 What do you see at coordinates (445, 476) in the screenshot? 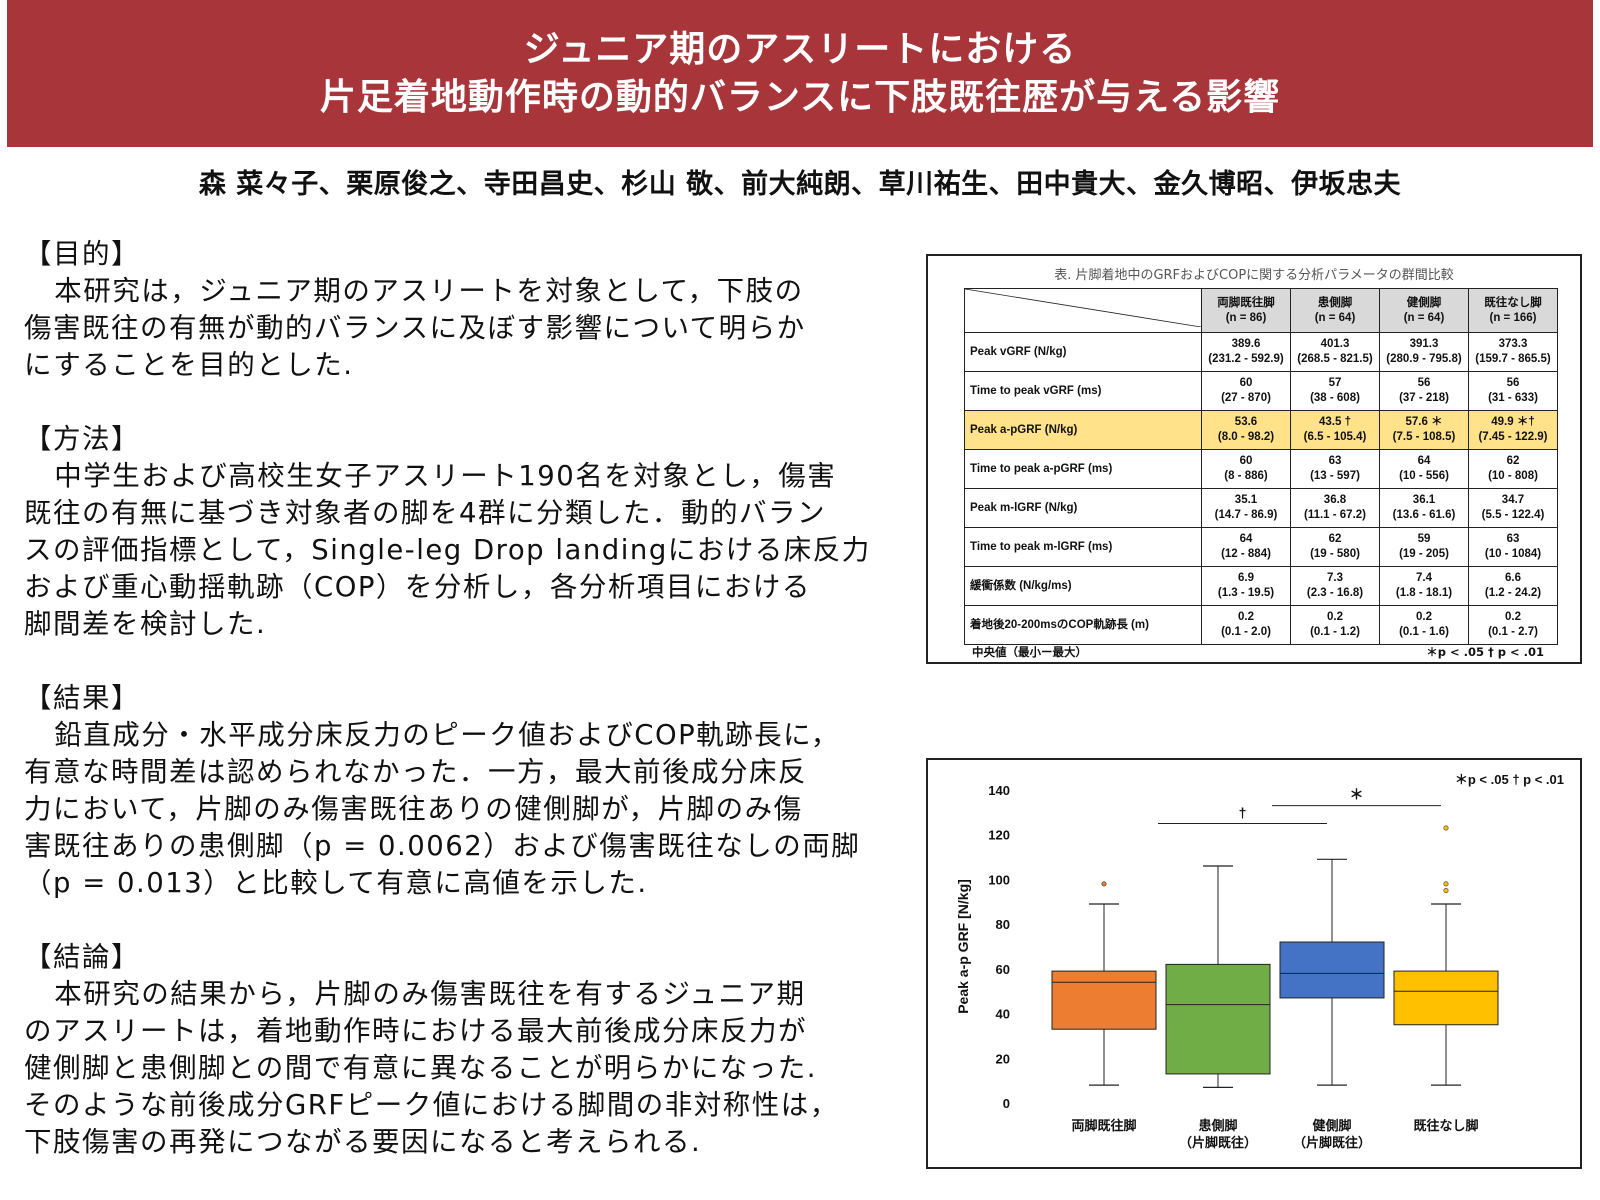
I see `method-line: 中学生および高校生女子アスリート190名を対象とし，傷害` at bounding box center [445, 476].